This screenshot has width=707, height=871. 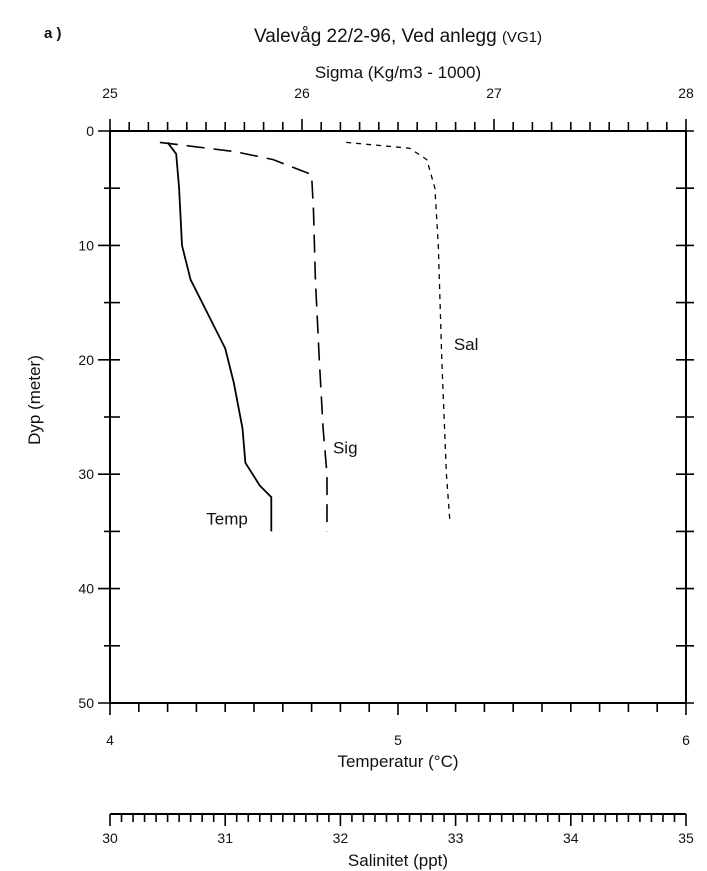 I want to click on depth-tick-label: 20, so click(x=86, y=360).